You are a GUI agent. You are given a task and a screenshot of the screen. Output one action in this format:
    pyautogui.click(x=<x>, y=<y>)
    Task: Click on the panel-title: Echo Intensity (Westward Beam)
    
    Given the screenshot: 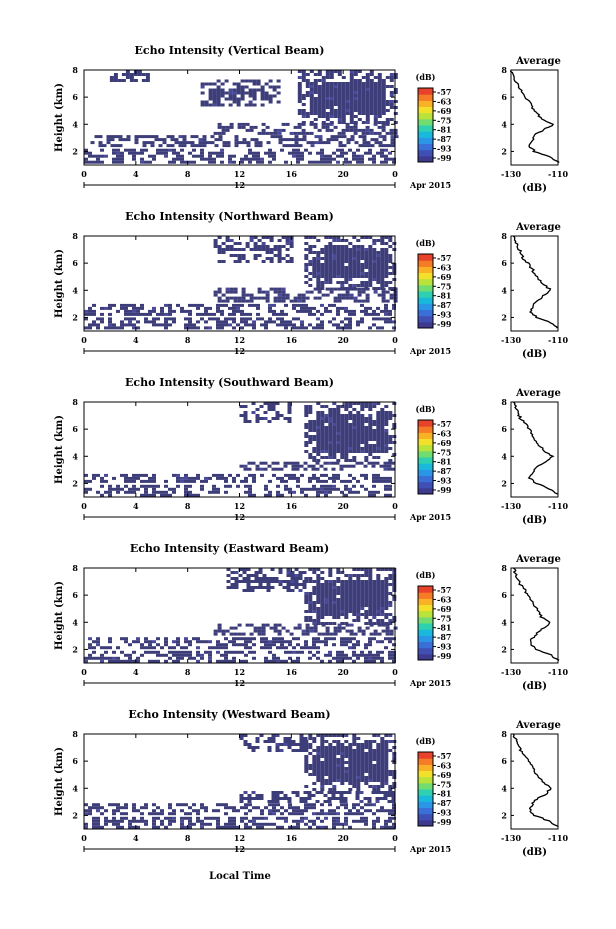 What is the action you would take?
    pyautogui.click(x=229, y=714)
    